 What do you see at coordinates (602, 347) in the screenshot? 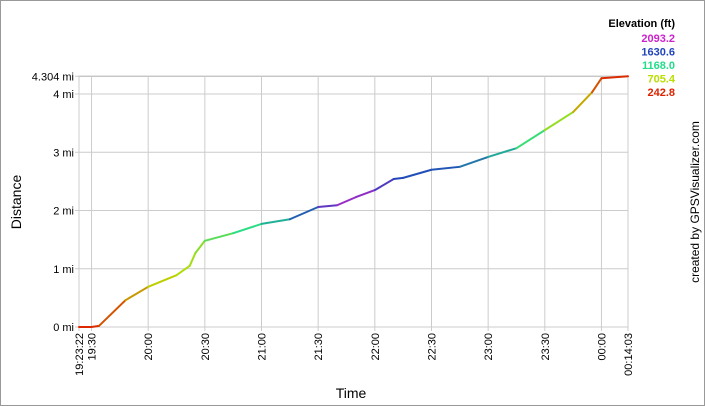
I see `x-tick-label: 00:00` at bounding box center [602, 347].